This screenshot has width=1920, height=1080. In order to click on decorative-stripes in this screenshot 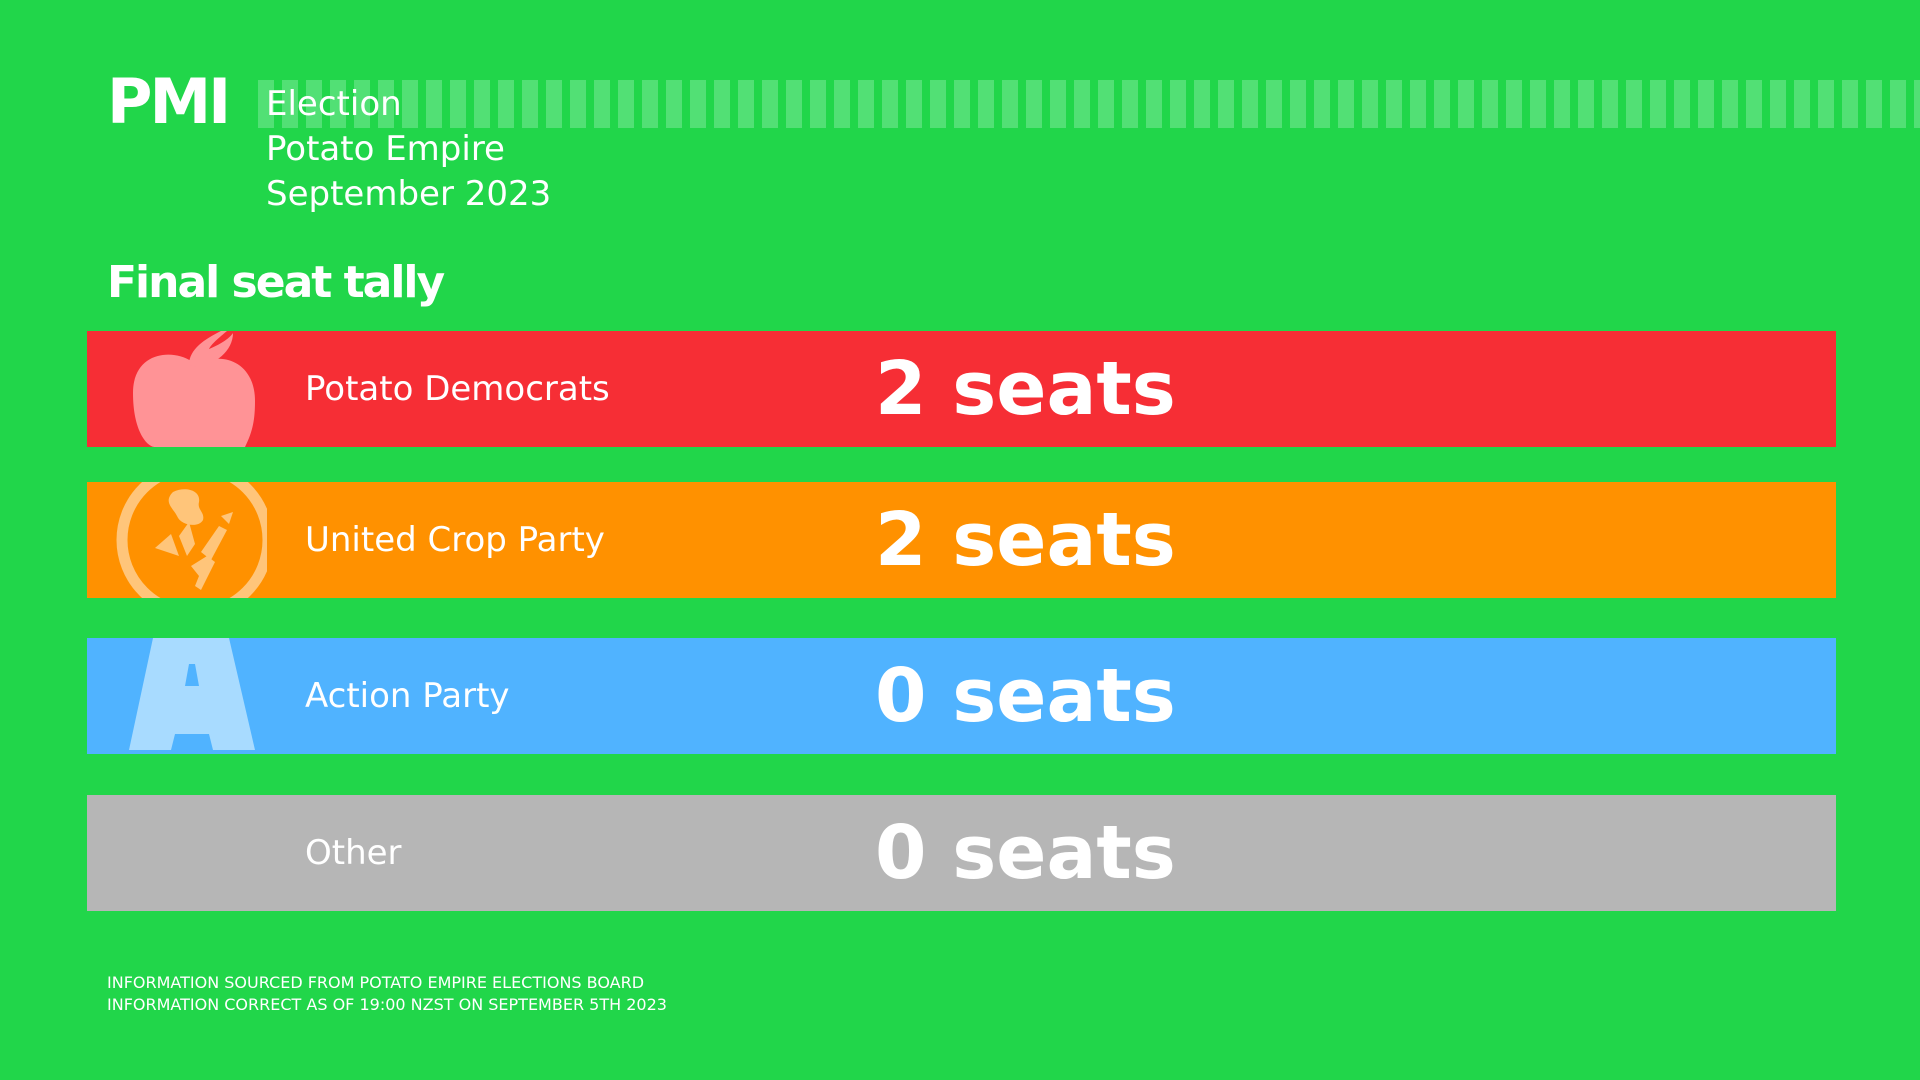, I will do `click(1089, 104)`.